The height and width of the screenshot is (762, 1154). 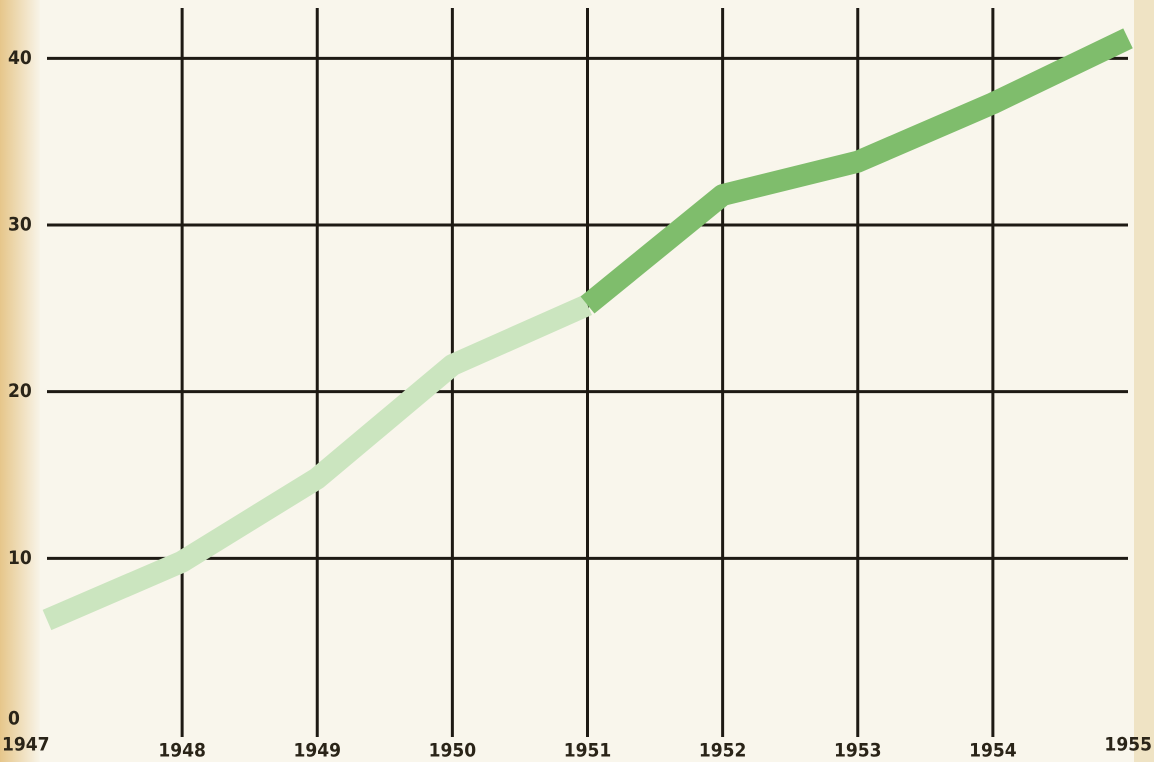 What do you see at coordinates (14, 719) in the screenshot?
I see `y-tick-label: 0` at bounding box center [14, 719].